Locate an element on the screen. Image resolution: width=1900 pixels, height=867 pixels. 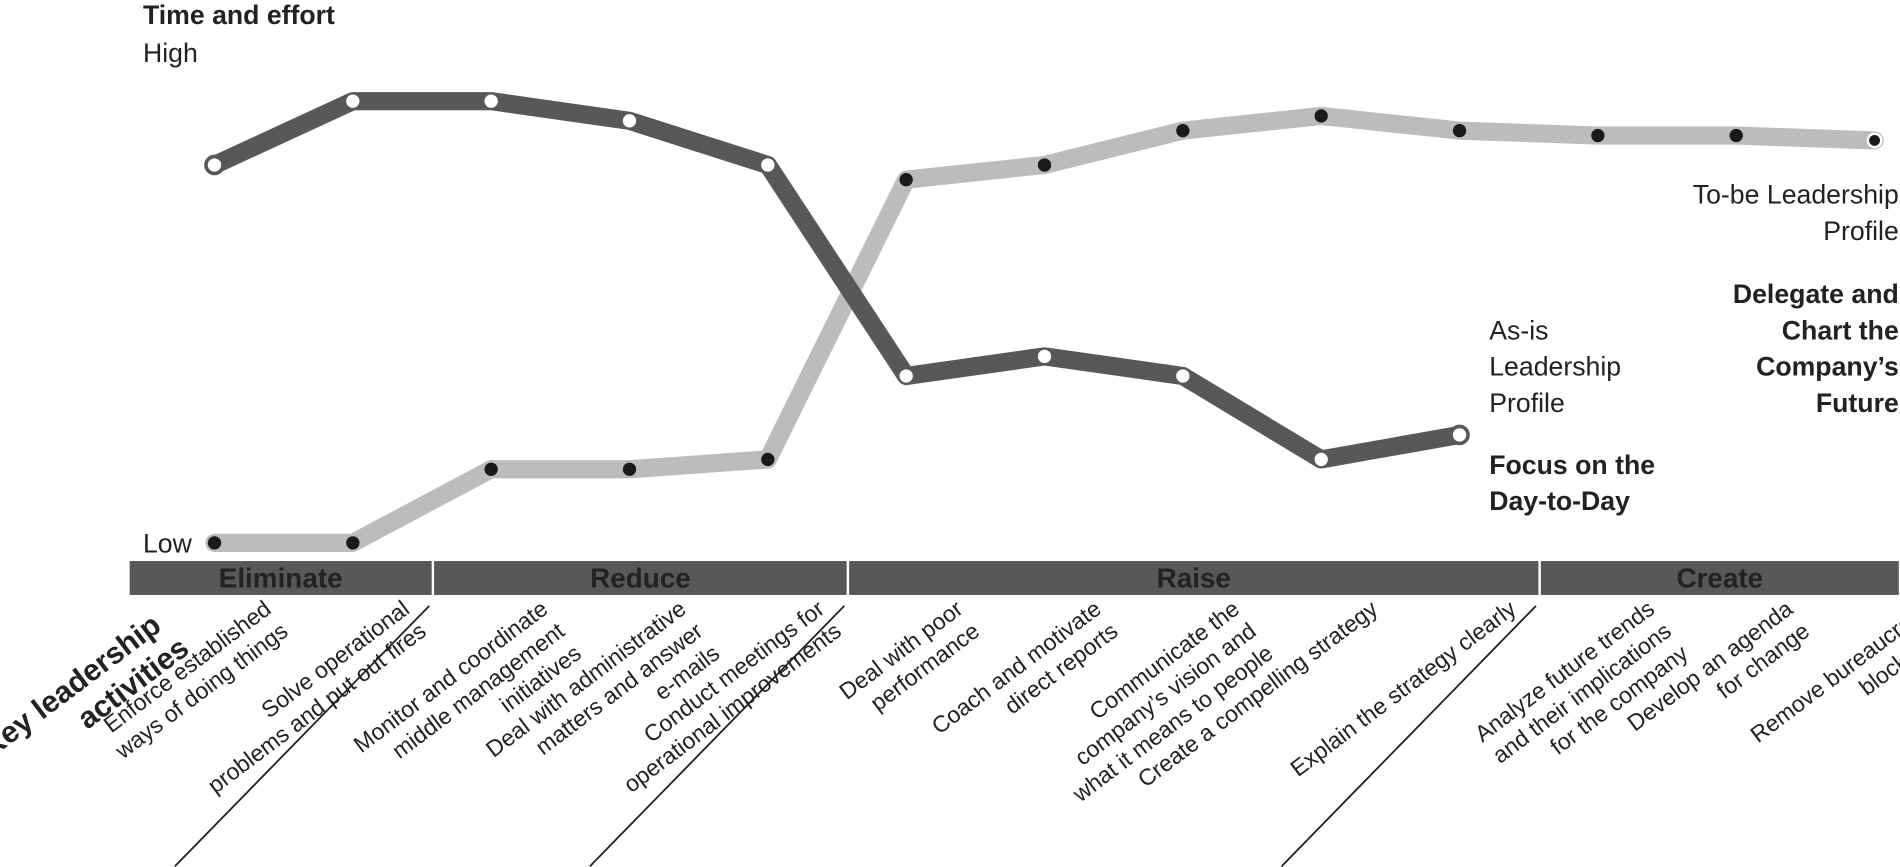
series-name: As-is Leadership Profile is located at coordinates (1555, 367).